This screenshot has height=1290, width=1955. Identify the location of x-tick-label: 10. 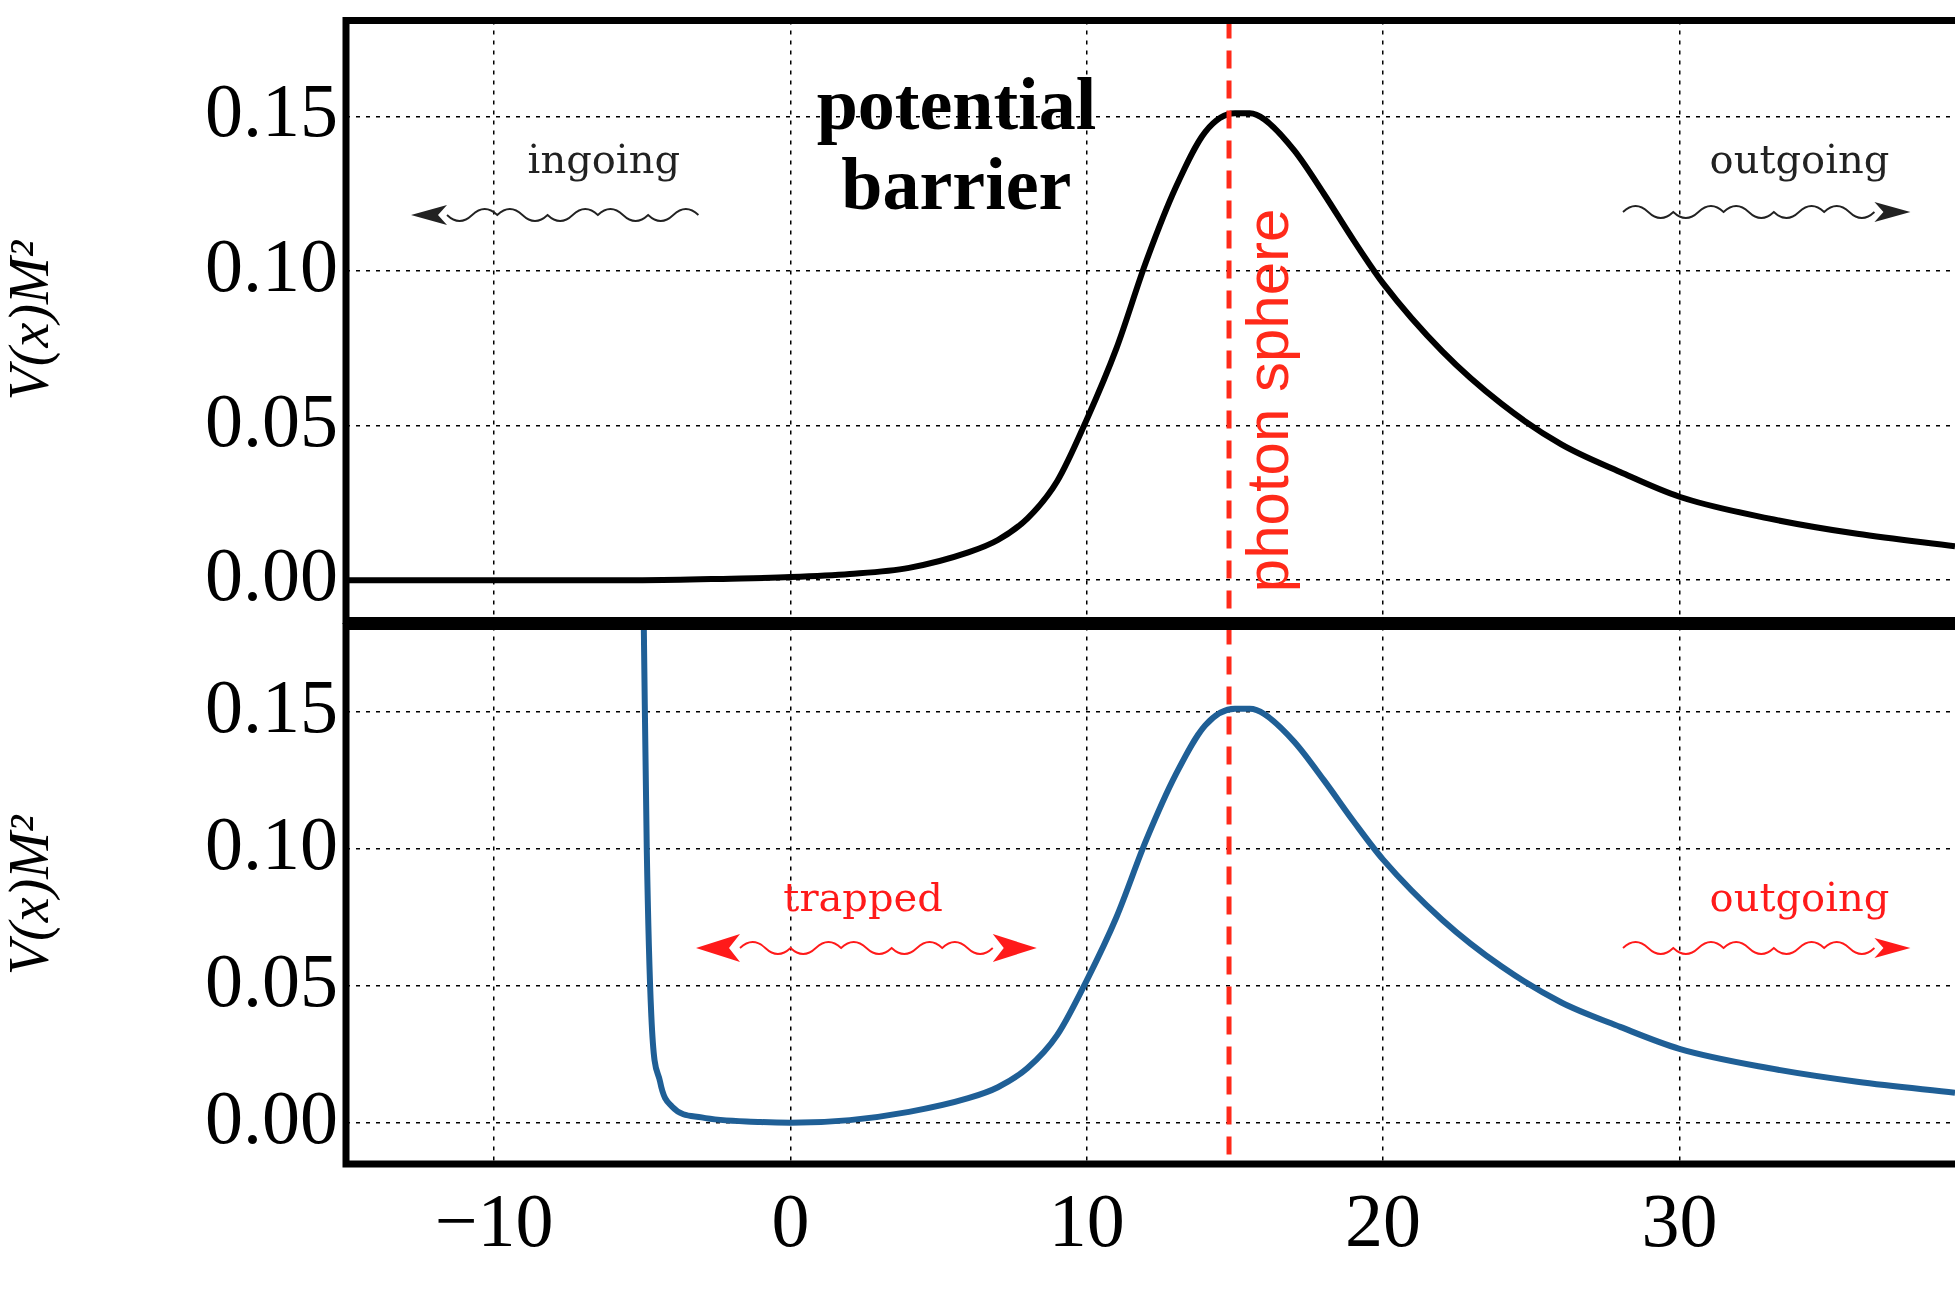
(1086, 1219).